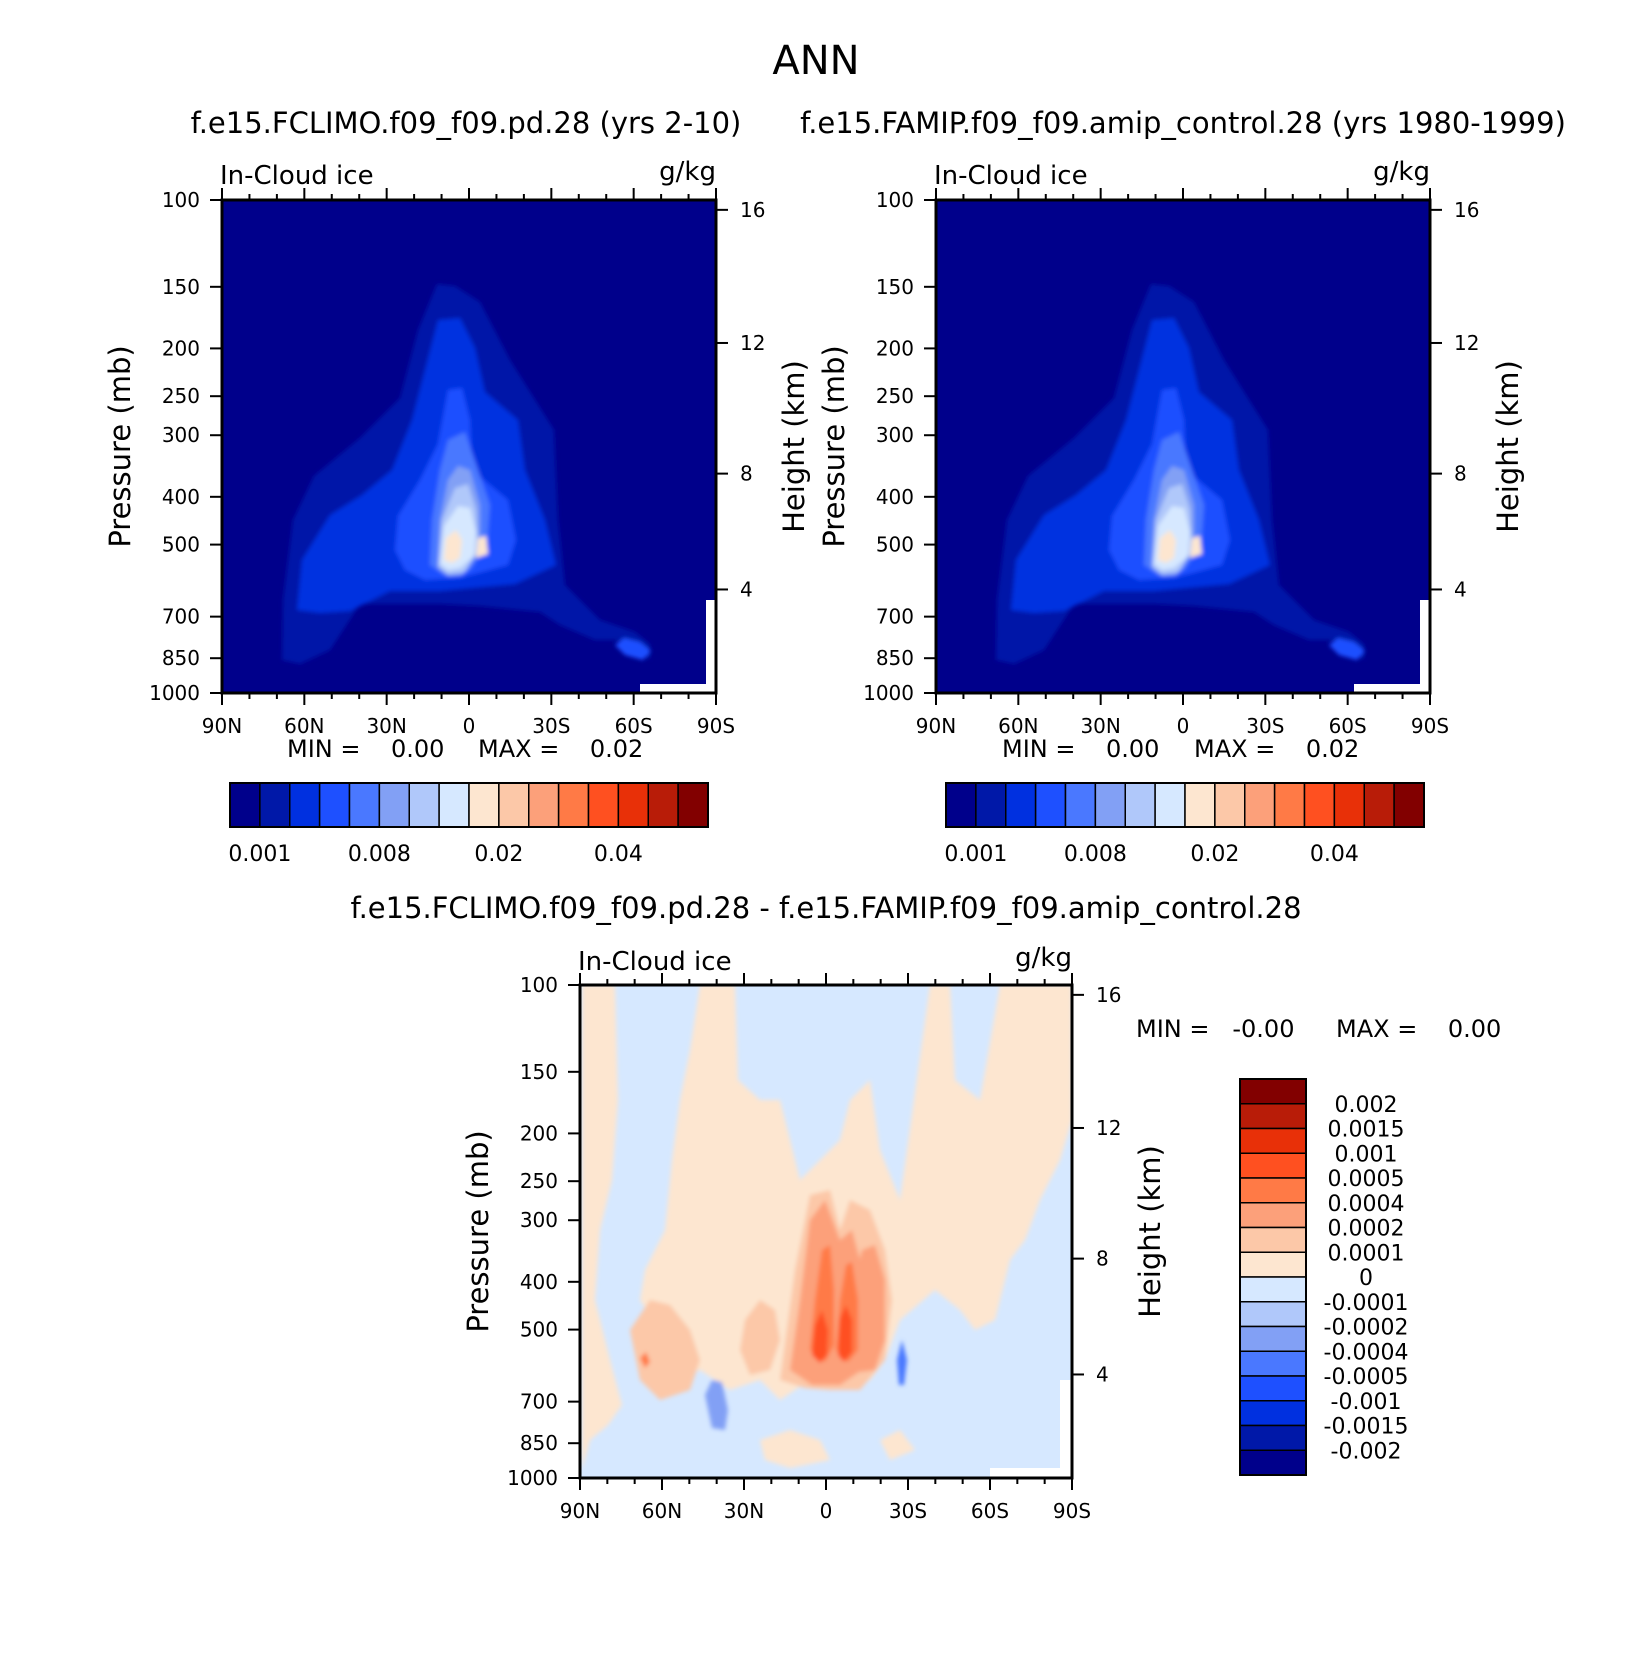 The width and height of the screenshot is (1652, 1677). Describe the element at coordinates (1508, 446) in the screenshot. I see `panel2-y2-axis-label: Height (km)` at that location.